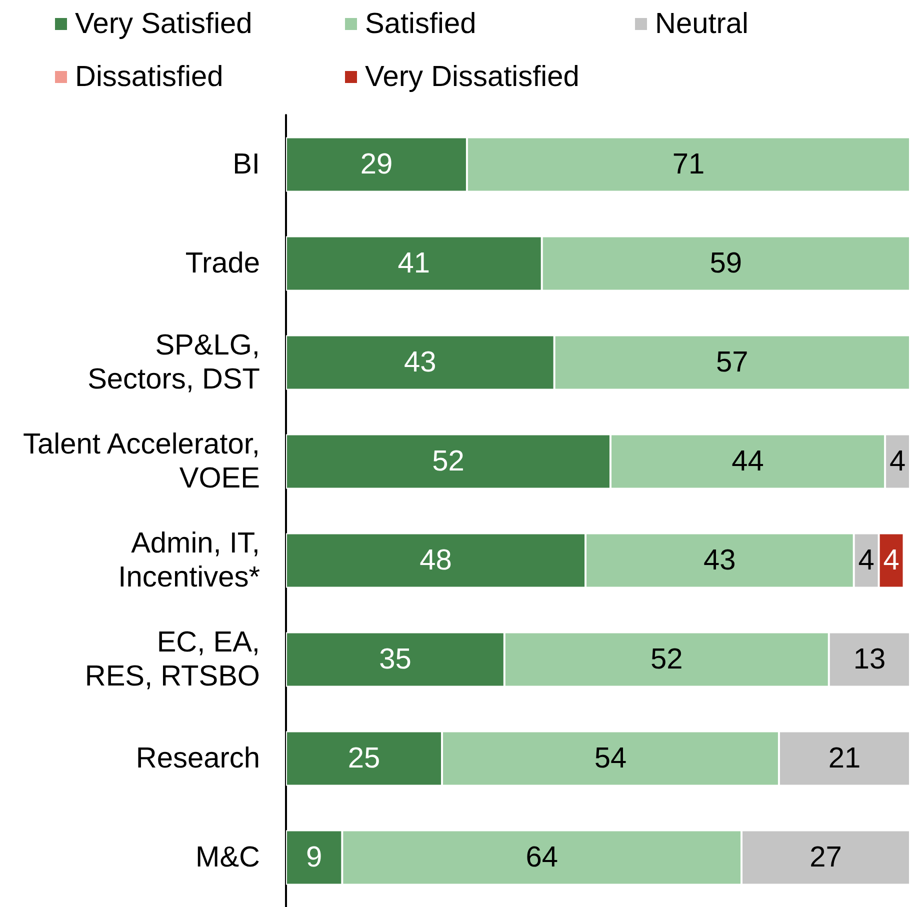 This screenshot has height=907, width=919. Describe the element at coordinates (189, 561) in the screenshot. I see `y-tick-label: Admin, IT, Incentives*` at that location.